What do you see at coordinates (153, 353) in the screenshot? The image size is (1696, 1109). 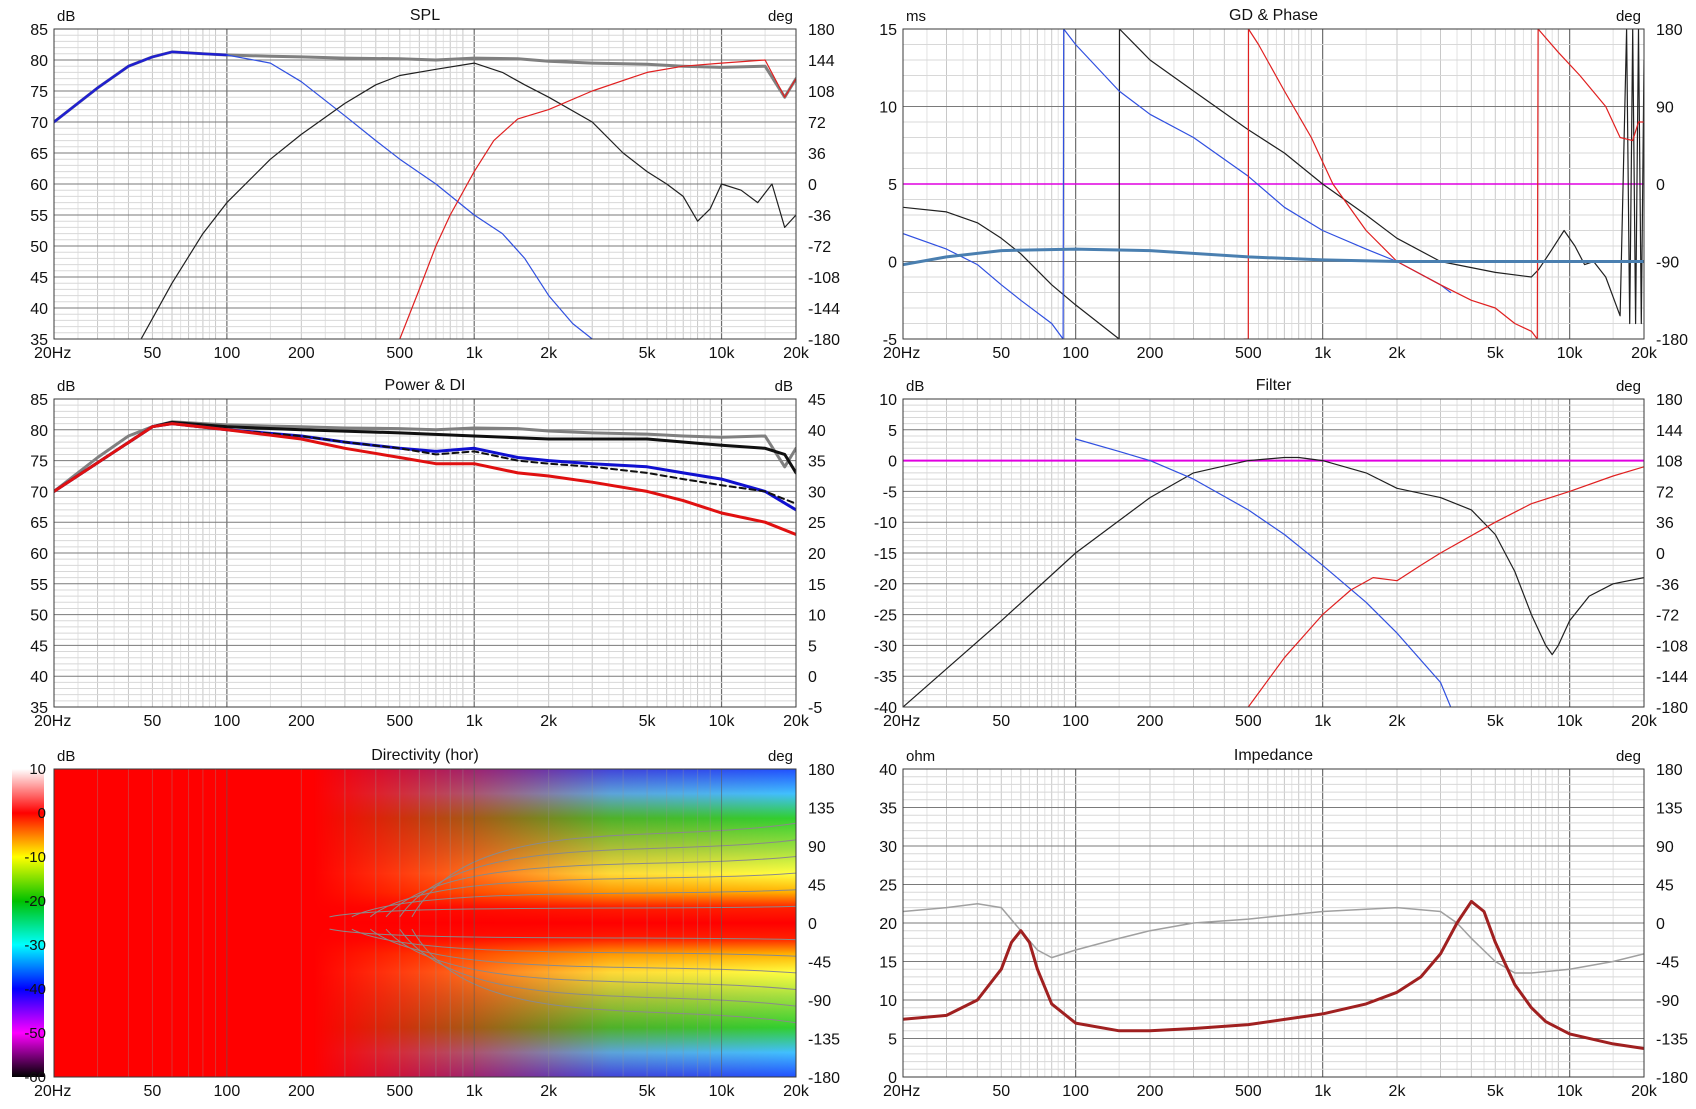 I see `spl-x-tick-label: 50` at bounding box center [153, 353].